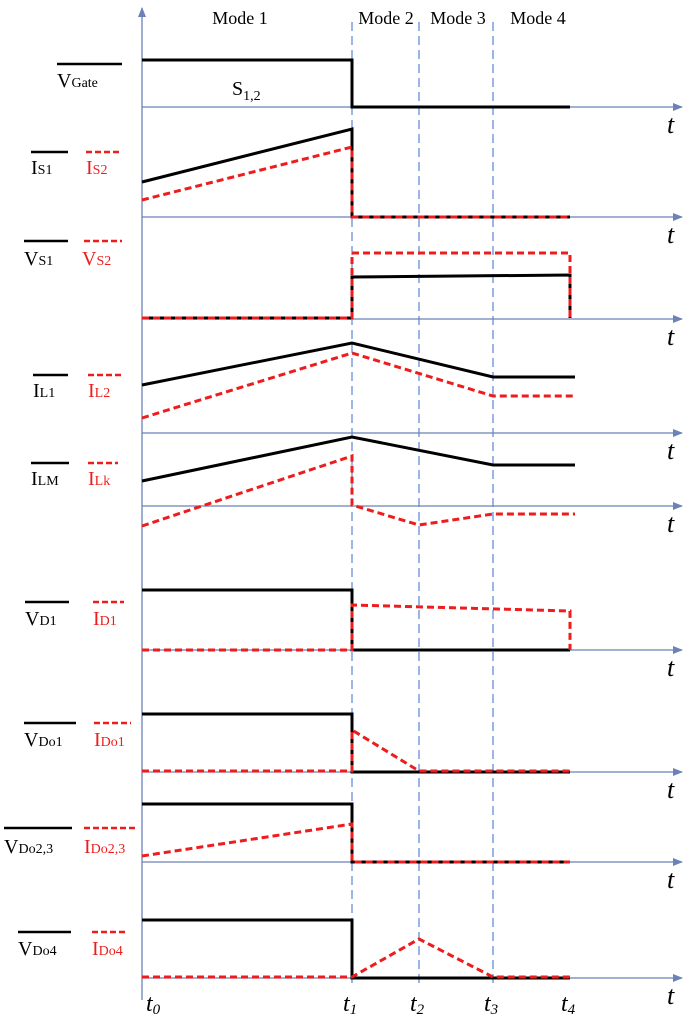 This screenshot has width=685, height=1018. Describe the element at coordinates (671, 560) in the screenshot. I see `t-symbols: t t t t t t t t t` at that location.